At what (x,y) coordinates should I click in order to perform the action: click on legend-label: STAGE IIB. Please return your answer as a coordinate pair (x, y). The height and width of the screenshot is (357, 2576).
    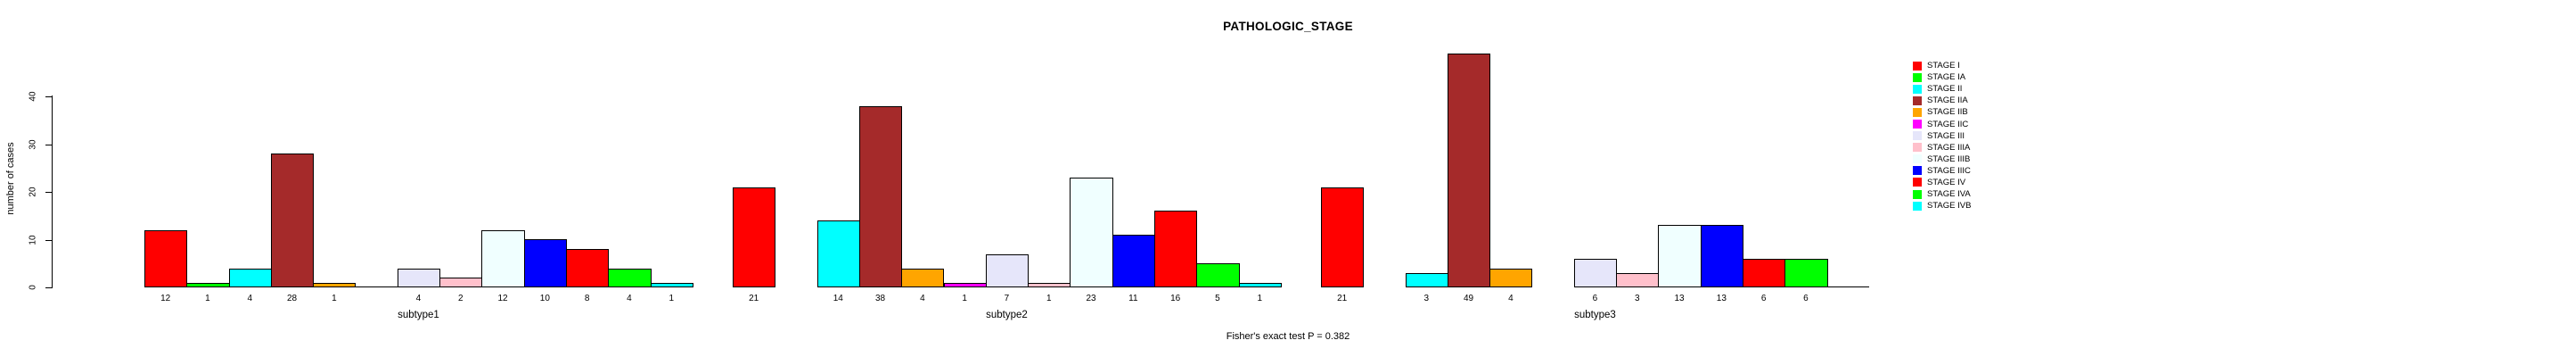
    Looking at the image, I should click on (1948, 112).